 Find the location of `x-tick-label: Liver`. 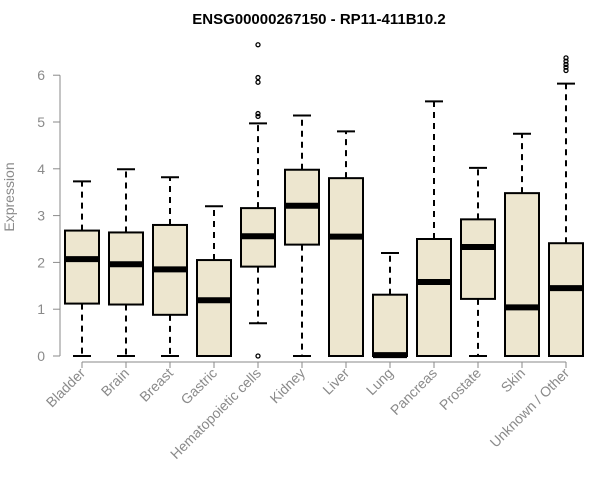

x-tick-label: Liver is located at coordinates (335, 381).